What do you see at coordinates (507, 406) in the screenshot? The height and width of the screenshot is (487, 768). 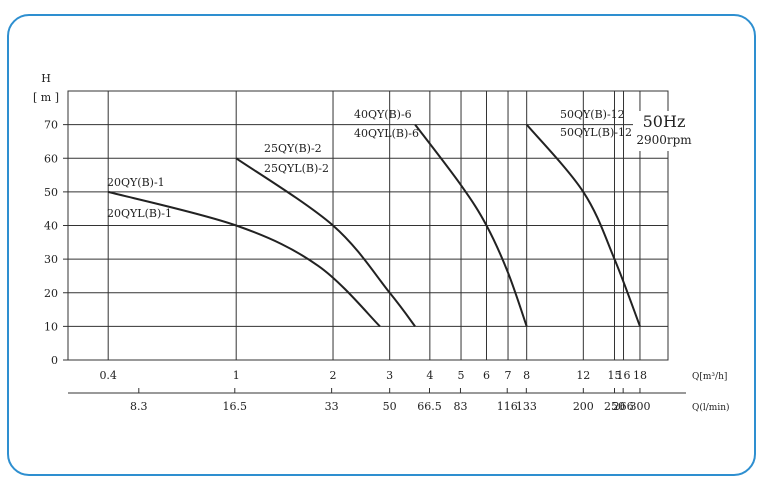 I see `x-tick-label-lmin: 116` at bounding box center [507, 406].